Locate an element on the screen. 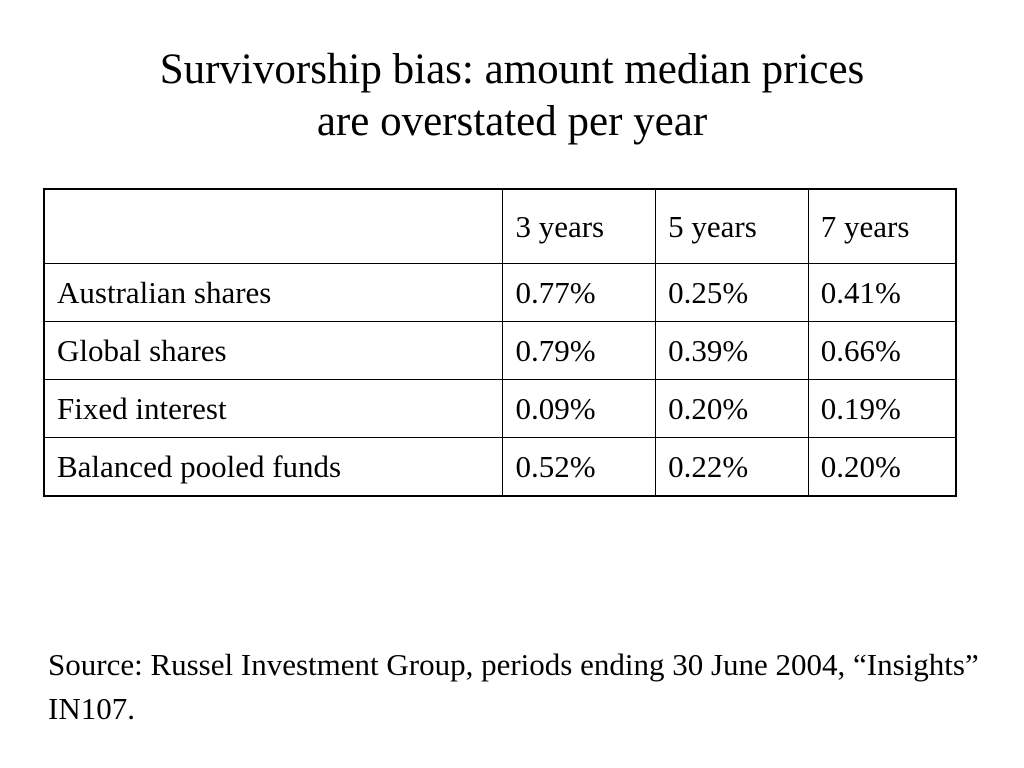 Image resolution: width=1024 pixels, height=768 pixels. table-row: Global shares 0.79% 0.39% 0.66% is located at coordinates (500, 350).